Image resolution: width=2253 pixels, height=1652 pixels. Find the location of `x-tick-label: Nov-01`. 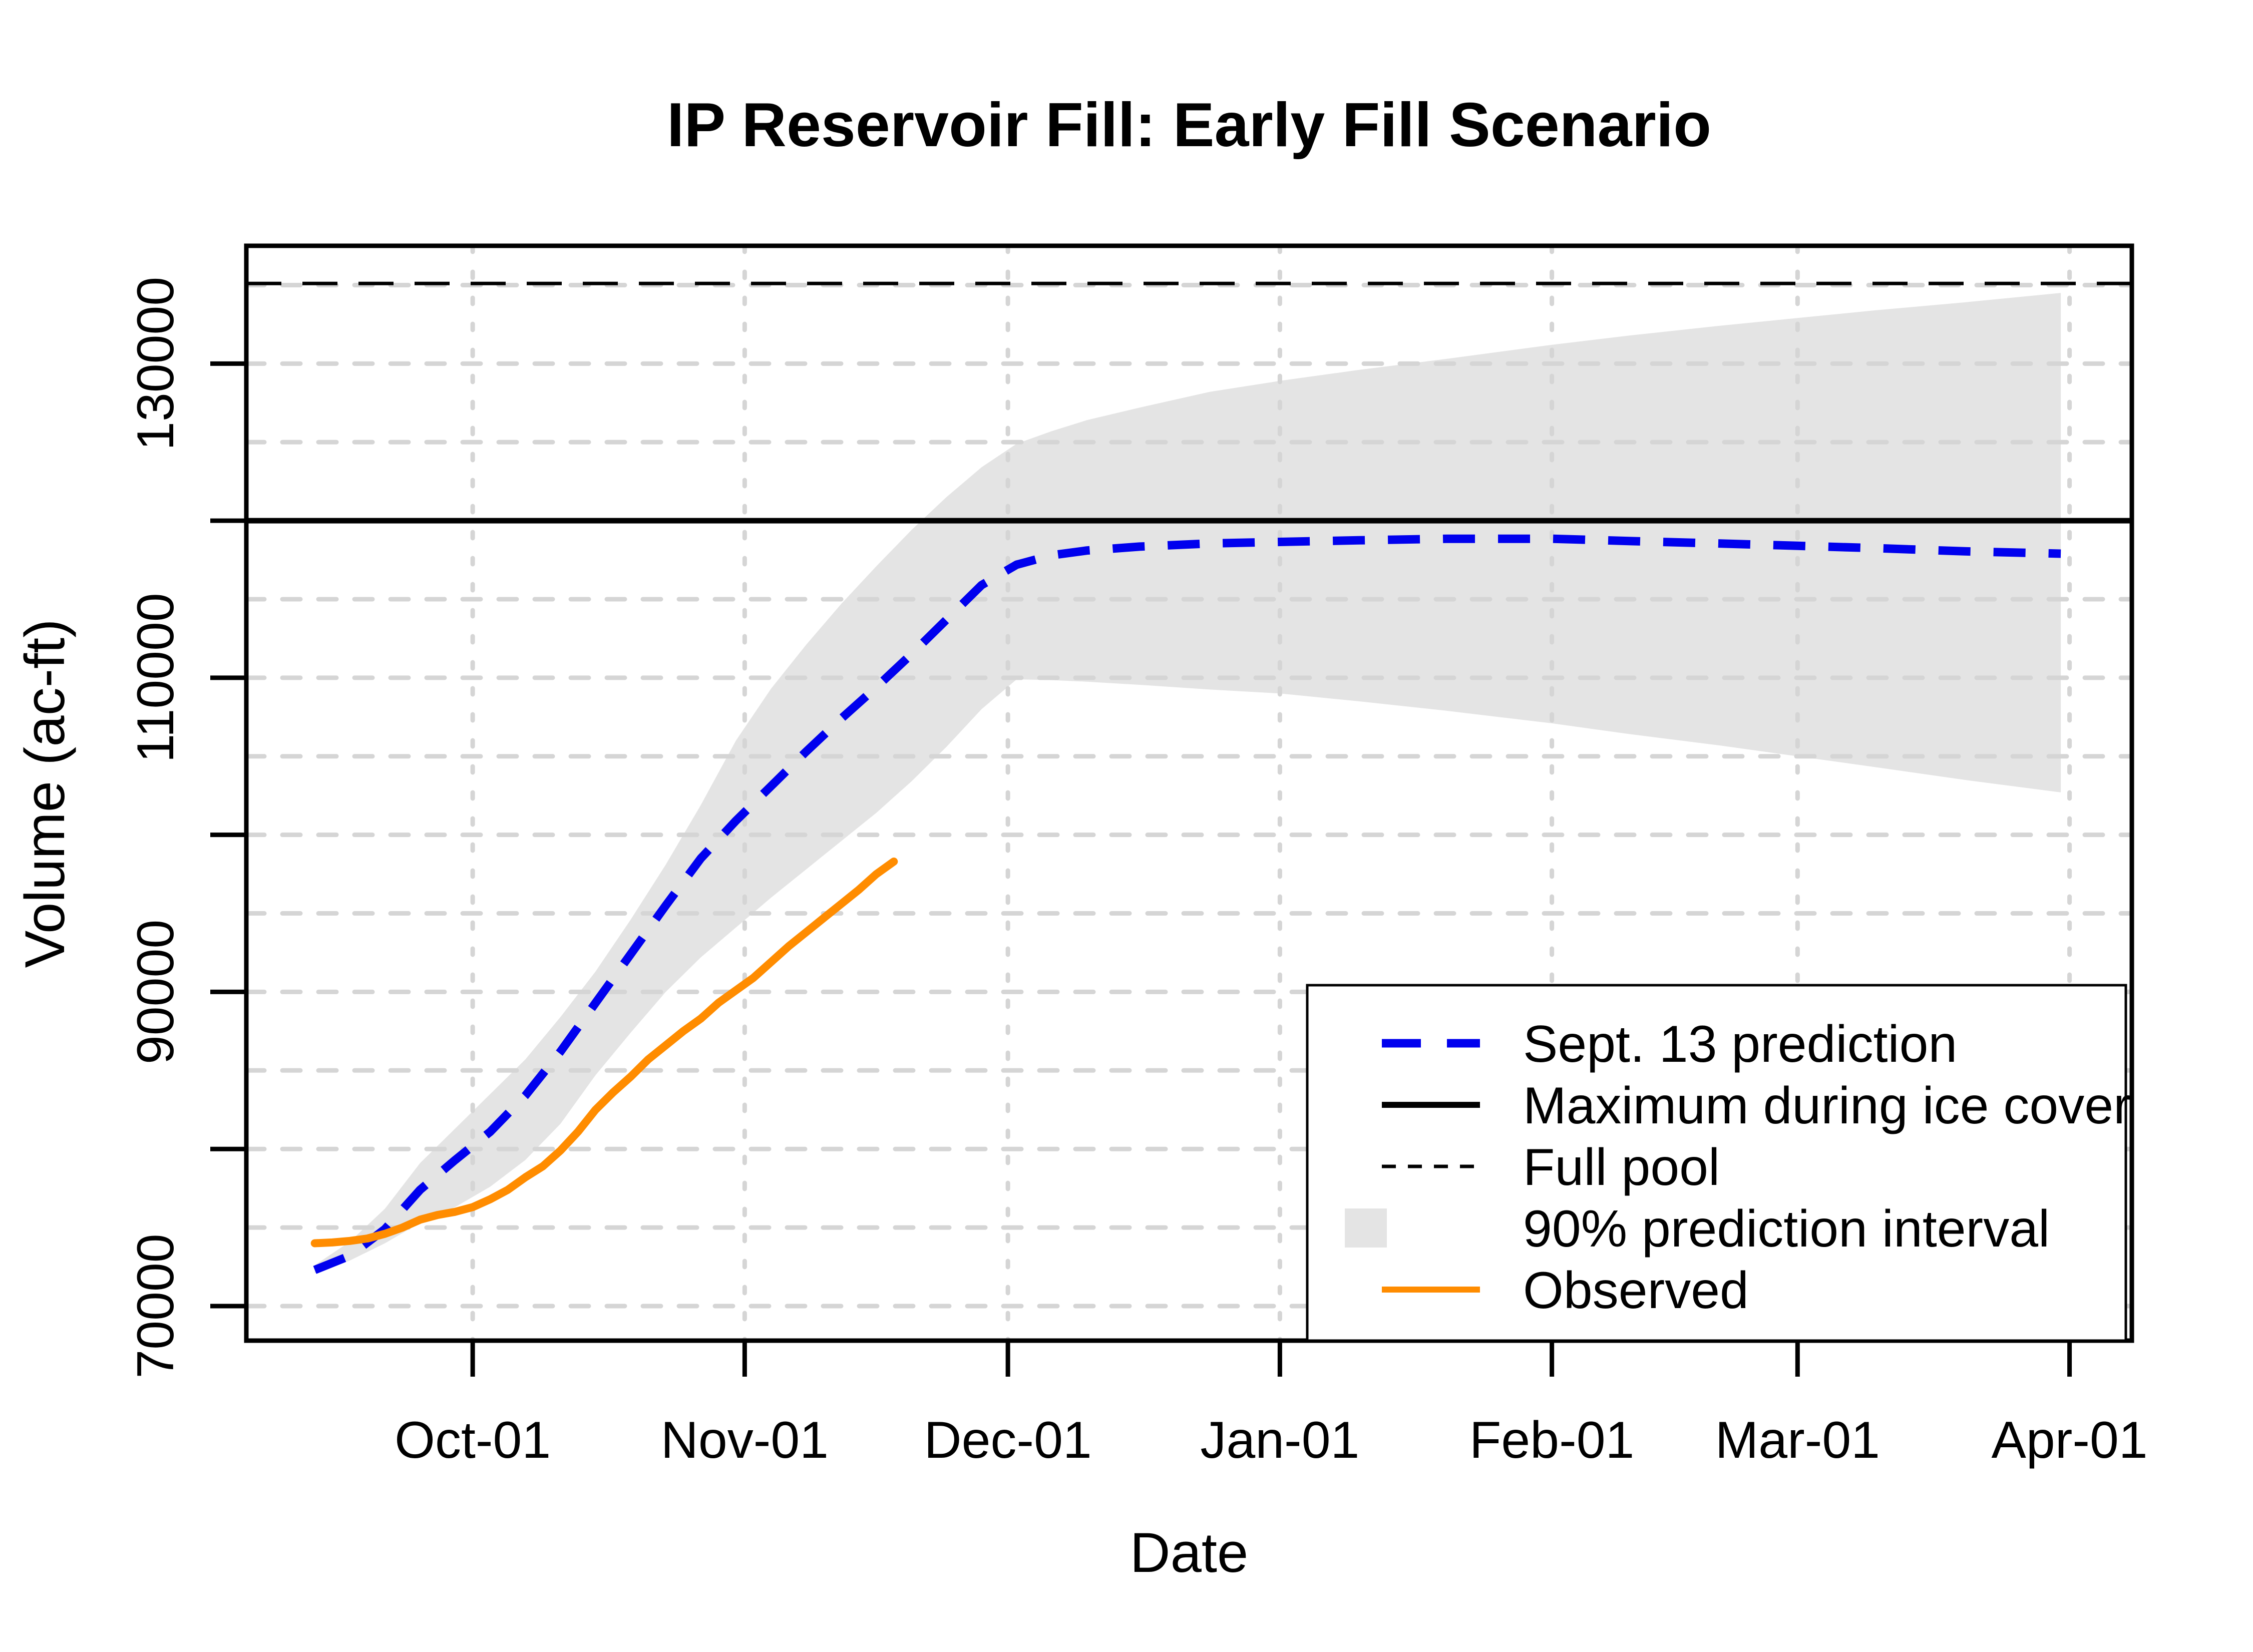

x-tick-label: Nov-01 is located at coordinates (745, 1440).